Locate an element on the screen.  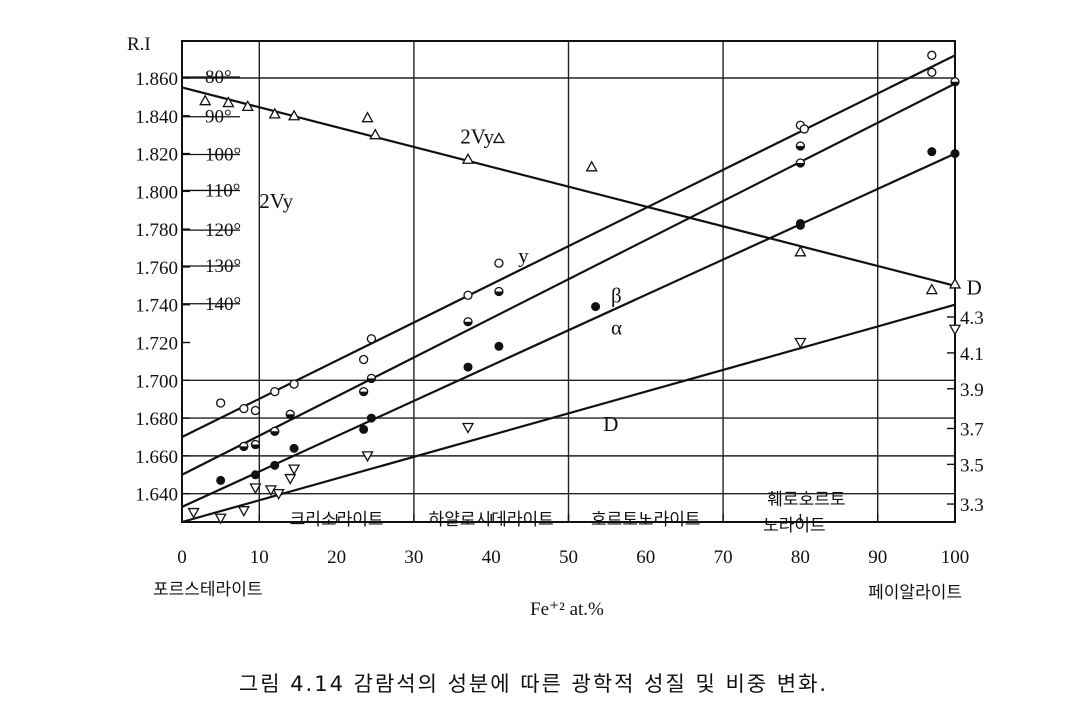
y-tick-label: 1.860 is located at coordinates (156, 79).